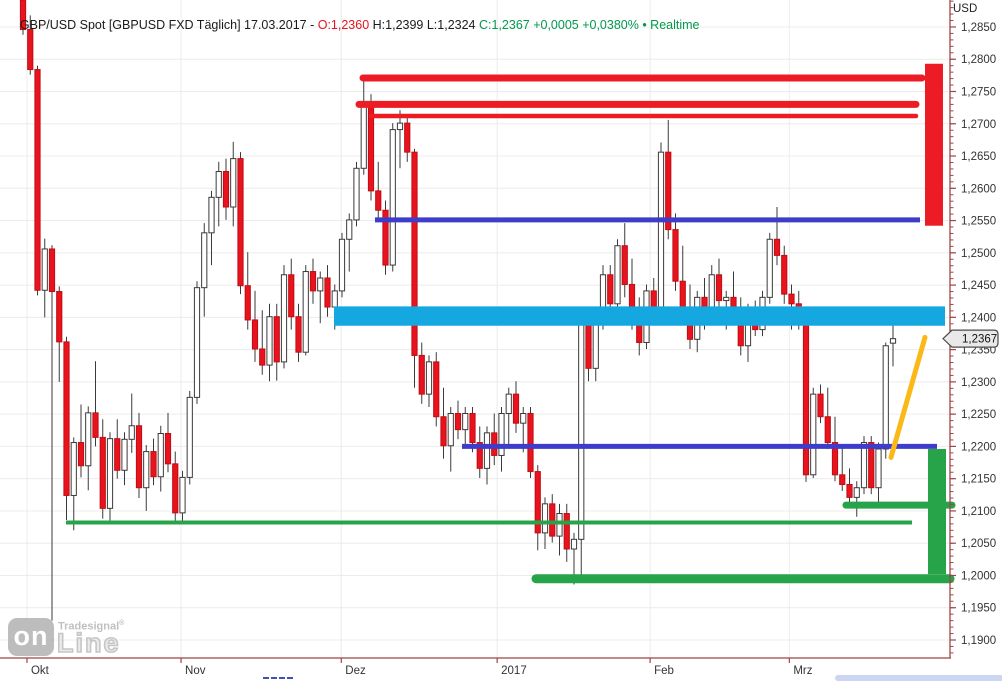 The height and width of the screenshot is (682, 1002). What do you see at coordinates (937, 511) in the screenshot?
I see `demand-zone-bar` at bounding box center [937, 511].